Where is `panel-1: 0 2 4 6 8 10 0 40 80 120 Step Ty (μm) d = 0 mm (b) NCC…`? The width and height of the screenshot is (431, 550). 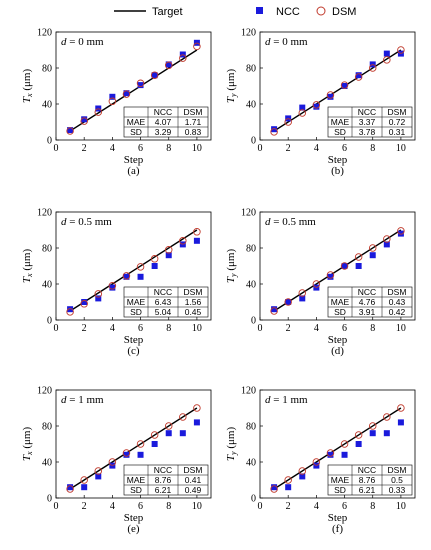 panel-1: 0 2 4 6 8 10 0 40 80 120 Step Ty (μm) d = 0 mm (b) NCC… is located at coordinates (320, 102).